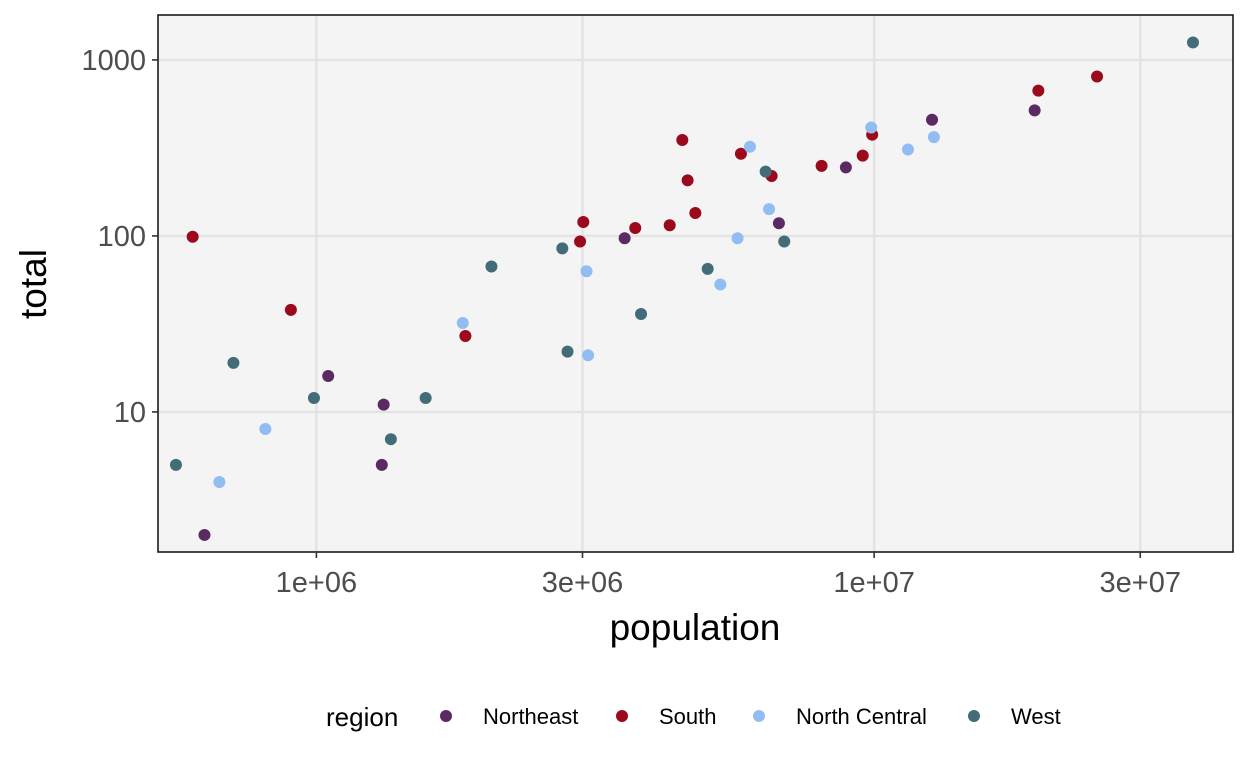 The width and height of the screenshot is (1248, 768). Describe the element at coordinates (362, 717) in the screenshot. I see `legend-title: region` at that location.